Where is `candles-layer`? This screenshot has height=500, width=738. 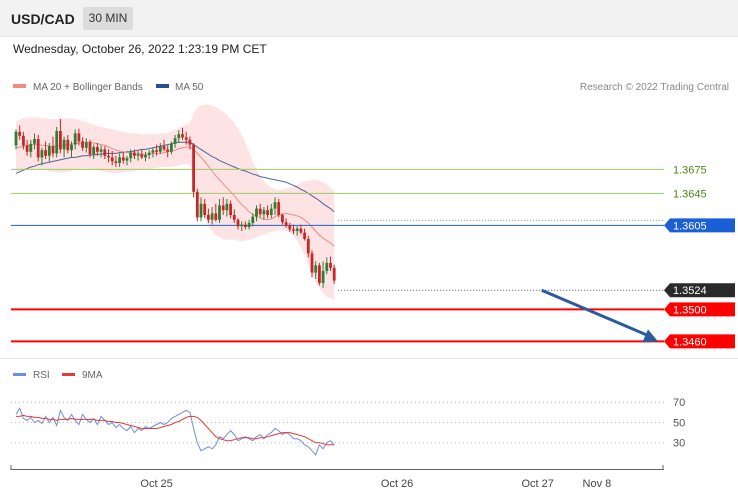 candles-layer is located at coordinates (175, 203).